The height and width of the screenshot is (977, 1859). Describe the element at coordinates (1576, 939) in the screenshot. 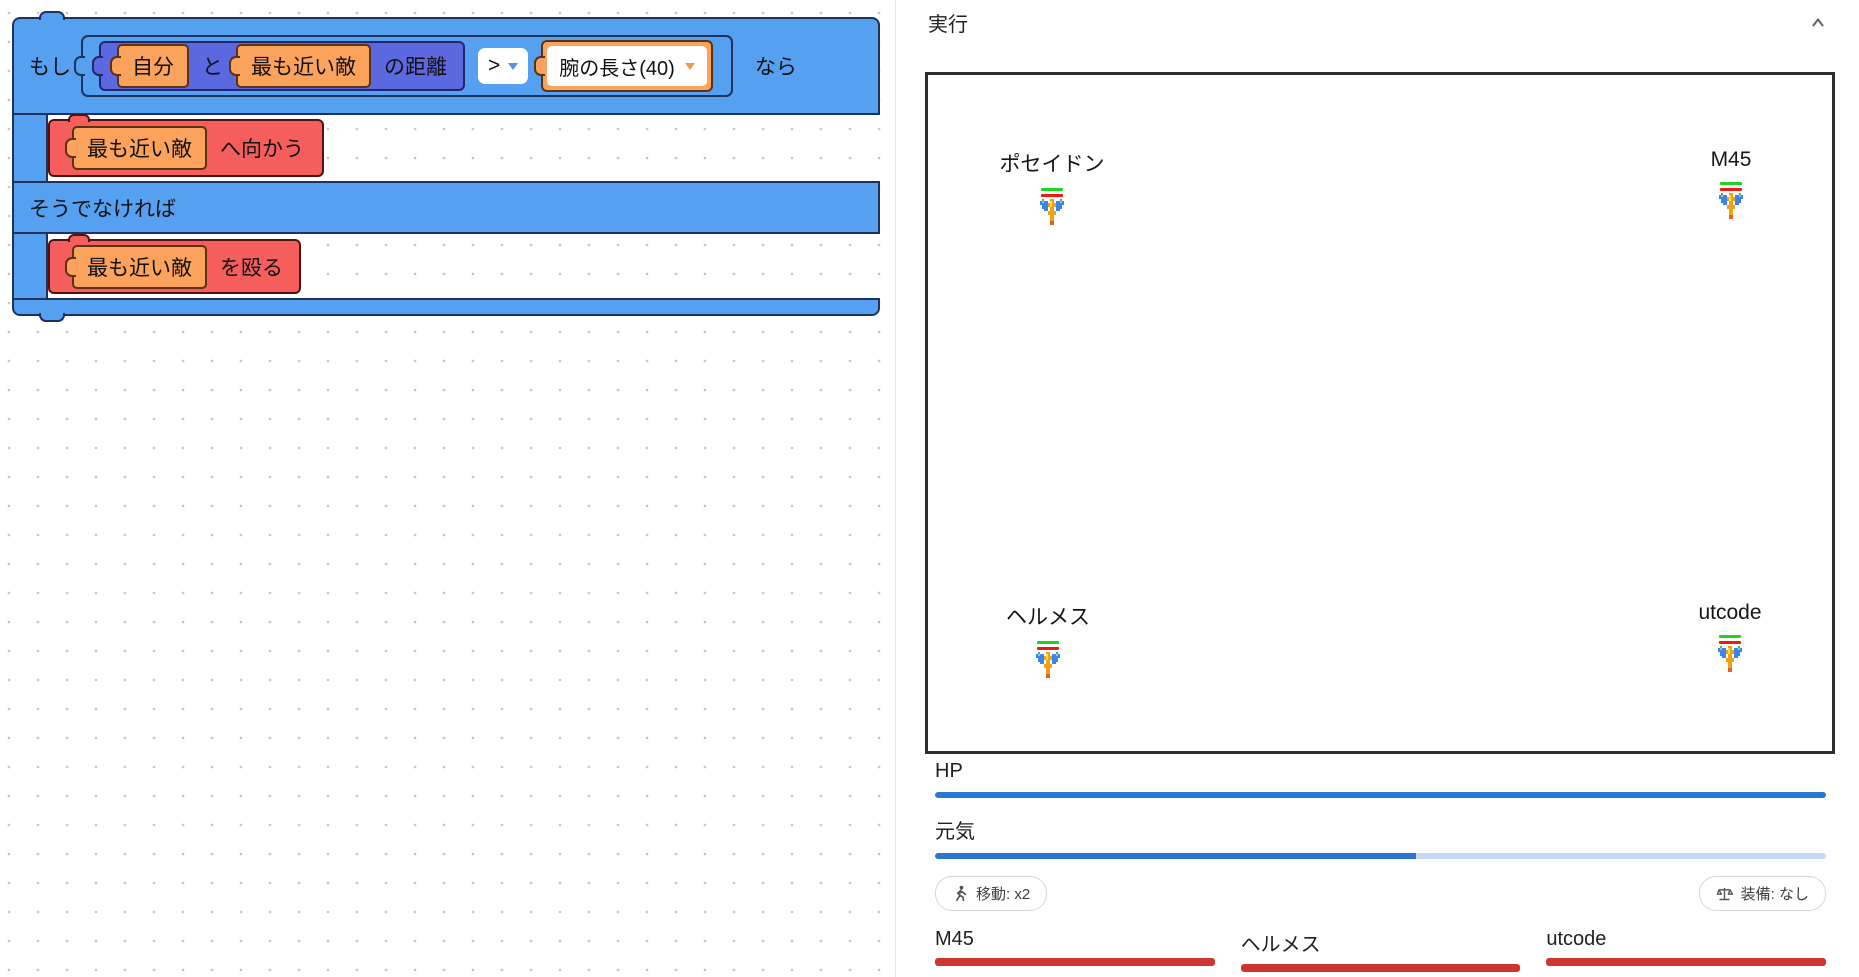

I see `opponent-name: utcode` at that location.